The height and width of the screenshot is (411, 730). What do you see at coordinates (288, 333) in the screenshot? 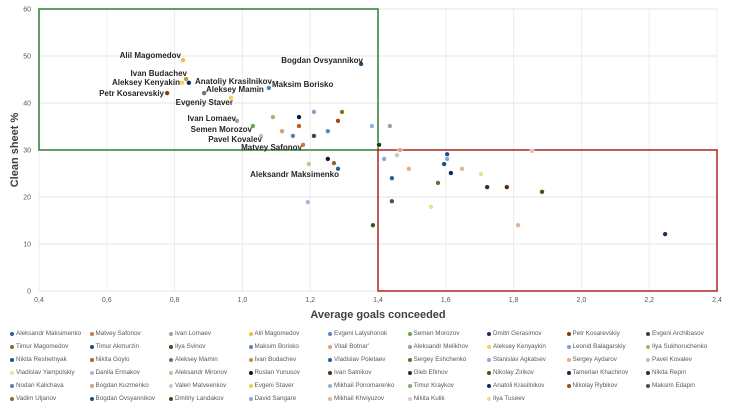
I see `legend-item: Alil Magomedov` at bounding box center [288, 333].